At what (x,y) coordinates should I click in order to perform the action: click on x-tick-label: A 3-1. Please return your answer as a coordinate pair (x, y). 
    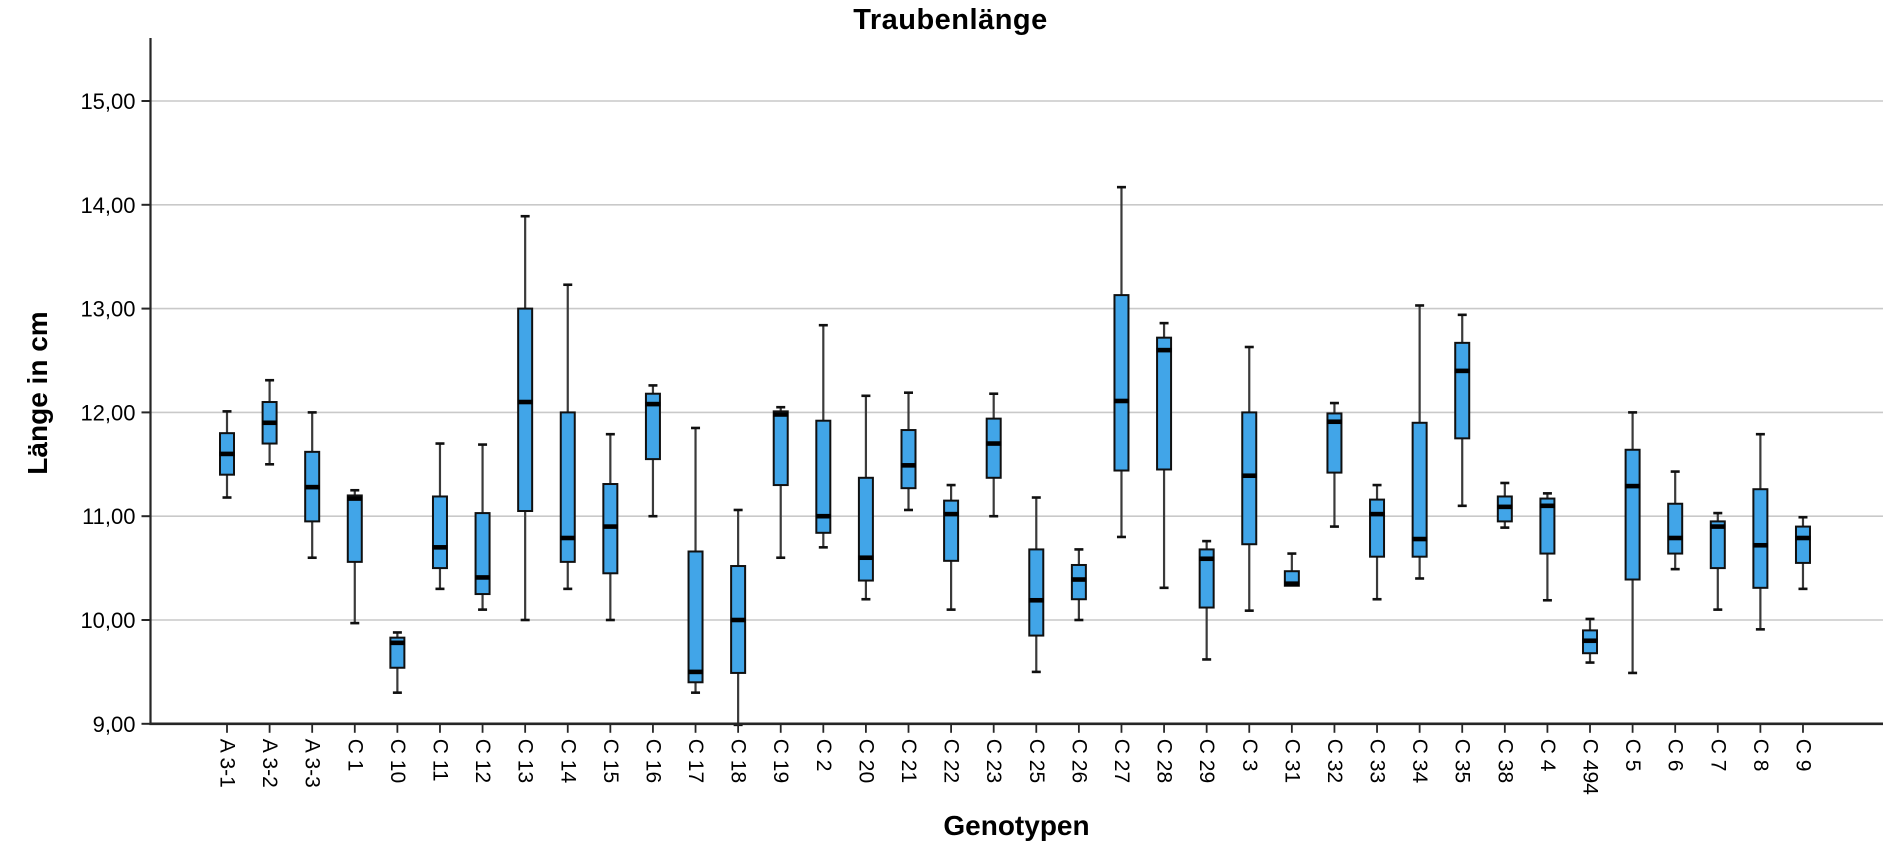
    Looking at the image, I should click on (227, 763).